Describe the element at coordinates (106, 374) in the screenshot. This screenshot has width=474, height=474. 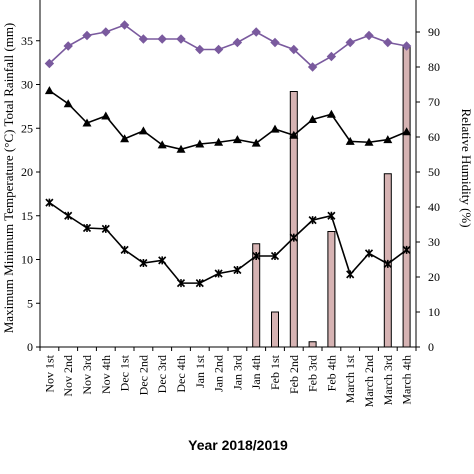
I see `x-tick-label: Nov 4th` at that location.